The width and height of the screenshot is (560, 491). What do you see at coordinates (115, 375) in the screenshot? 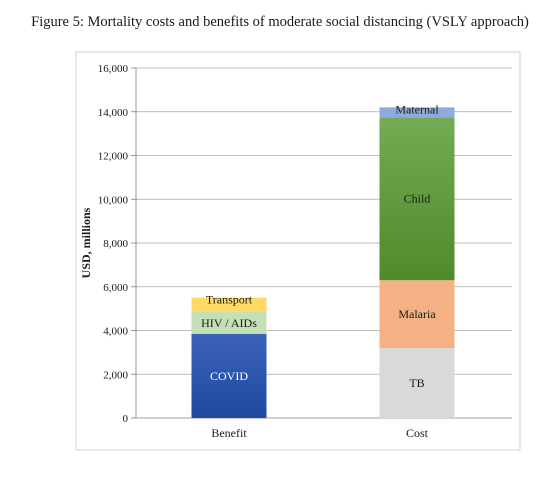
I see `y-tick-label: 2,000` at bounding box center [115, 375].